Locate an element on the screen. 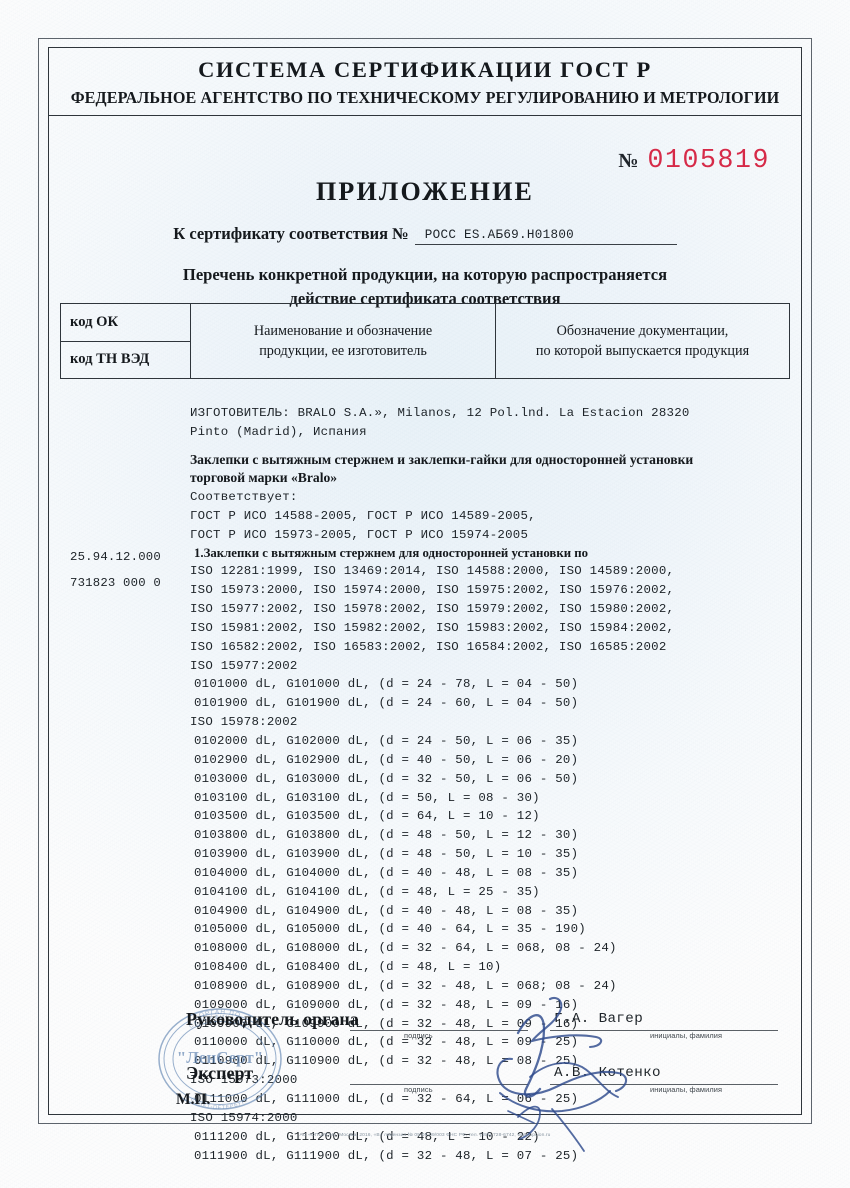 The image size is (850, 1188). table-column-codes: код ОК код ТН ВЭД is located at coordinates (126, 341).